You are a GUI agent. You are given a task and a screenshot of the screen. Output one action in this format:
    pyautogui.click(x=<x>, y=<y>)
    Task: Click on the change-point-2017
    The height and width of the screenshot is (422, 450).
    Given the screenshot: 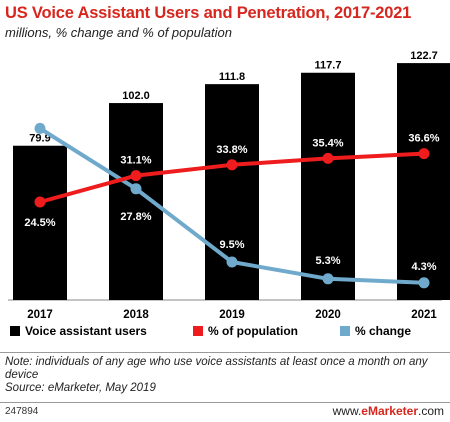 What is the action you would take?
    pyautogui.click(x=40, y=128)
    